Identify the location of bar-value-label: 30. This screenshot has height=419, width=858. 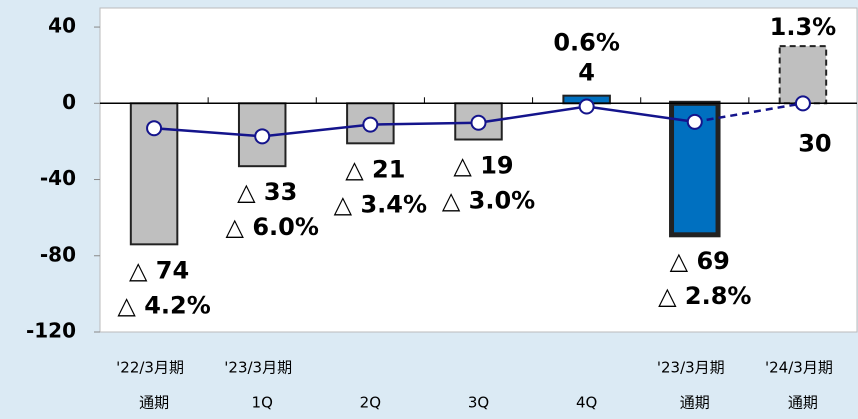
(814, 143).